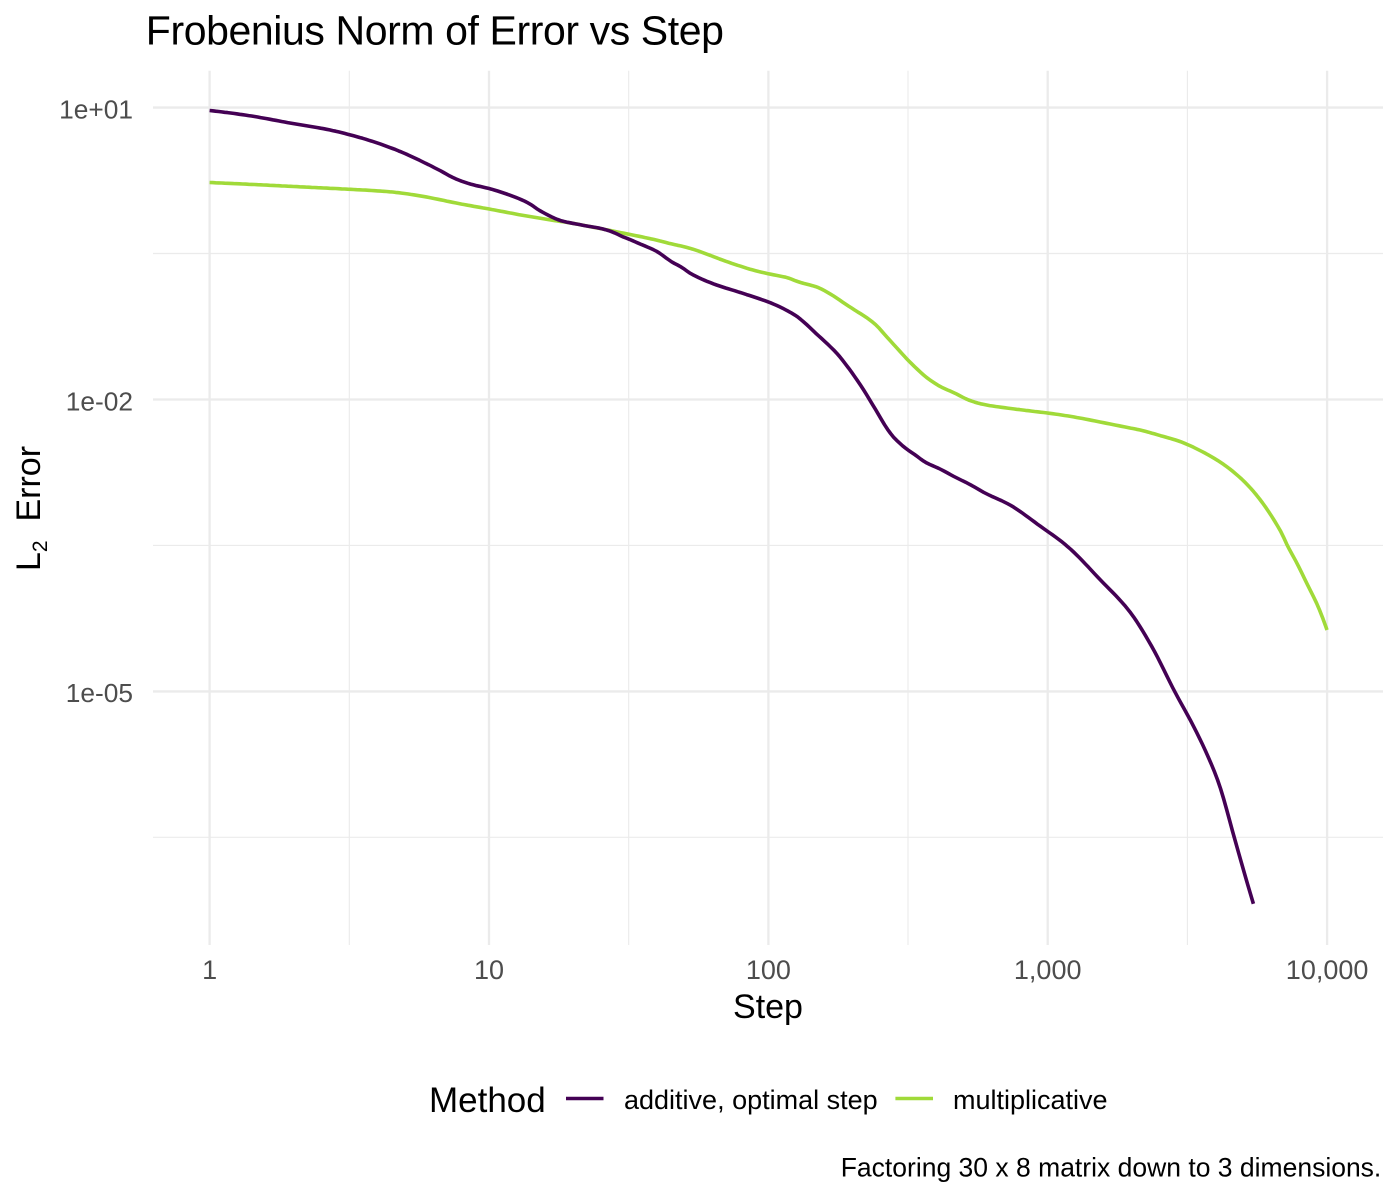 This screenshot has width=1400, height=1200. Describe the element at coordinates (768, 970) in the screenshot. I see `svg-text: 100` at that location.